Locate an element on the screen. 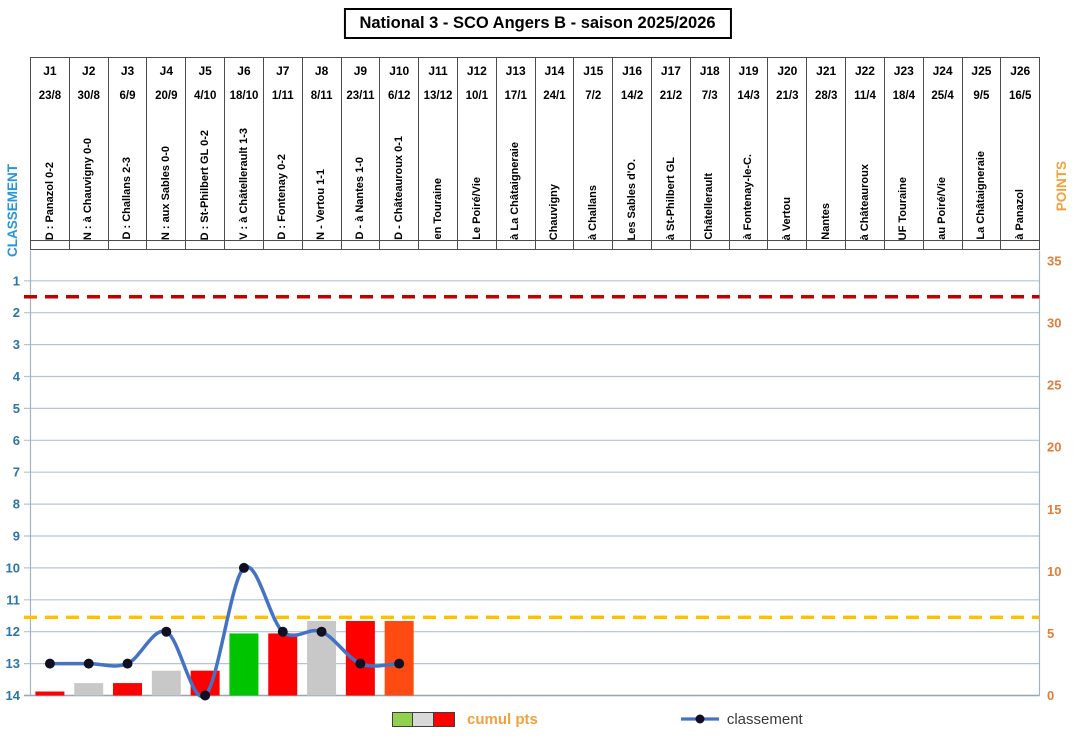 This screenshot has height=738, width=1075. matchday-label: J11 is located at coordinates (438, 70).